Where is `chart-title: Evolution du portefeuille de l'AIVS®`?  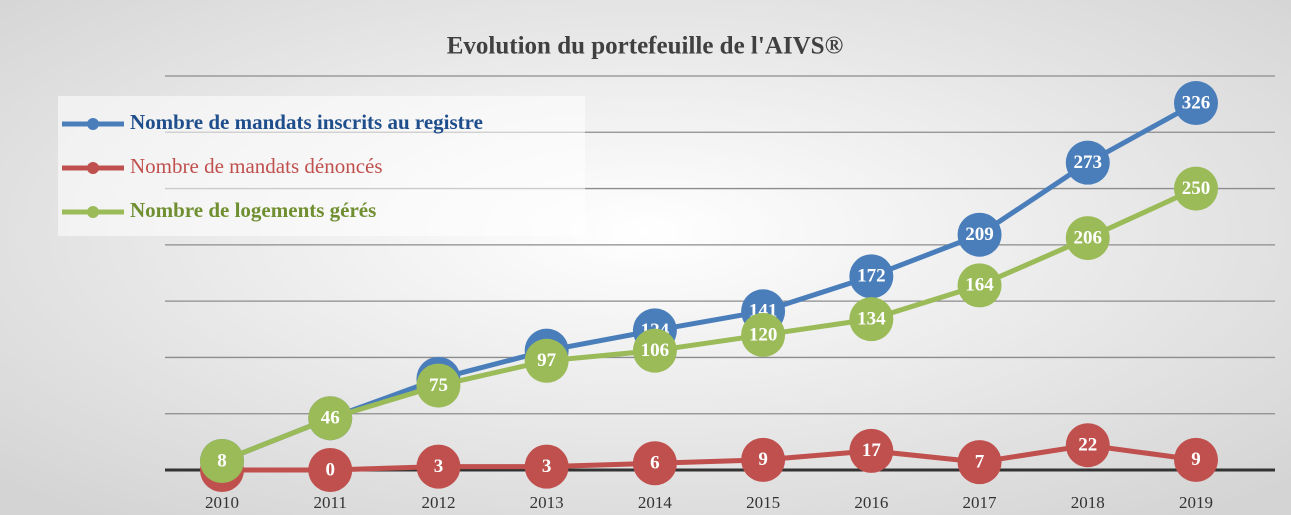
chart-title: Evolution du portefeuille de l'AIVS® is located at coordinates (645, 46).